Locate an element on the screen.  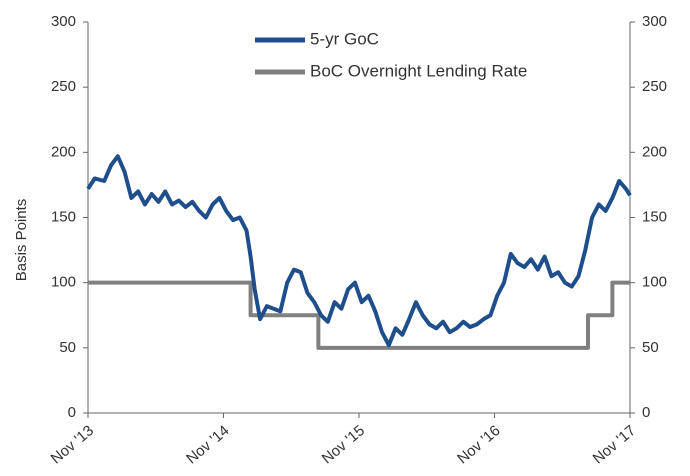
y2-tick-label: 250 is located at coordinates (654, 86).